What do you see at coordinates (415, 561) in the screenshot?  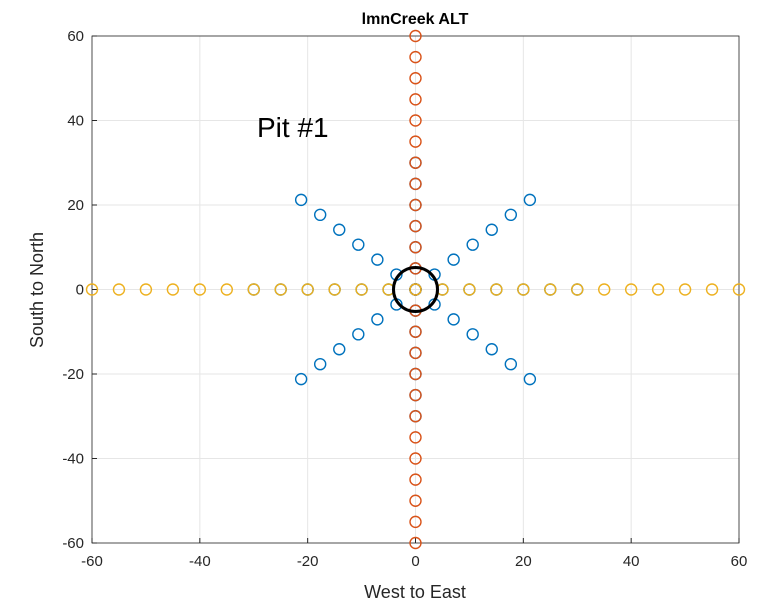 I see `x-tick-label: 0` at bounding box center [415, 561].